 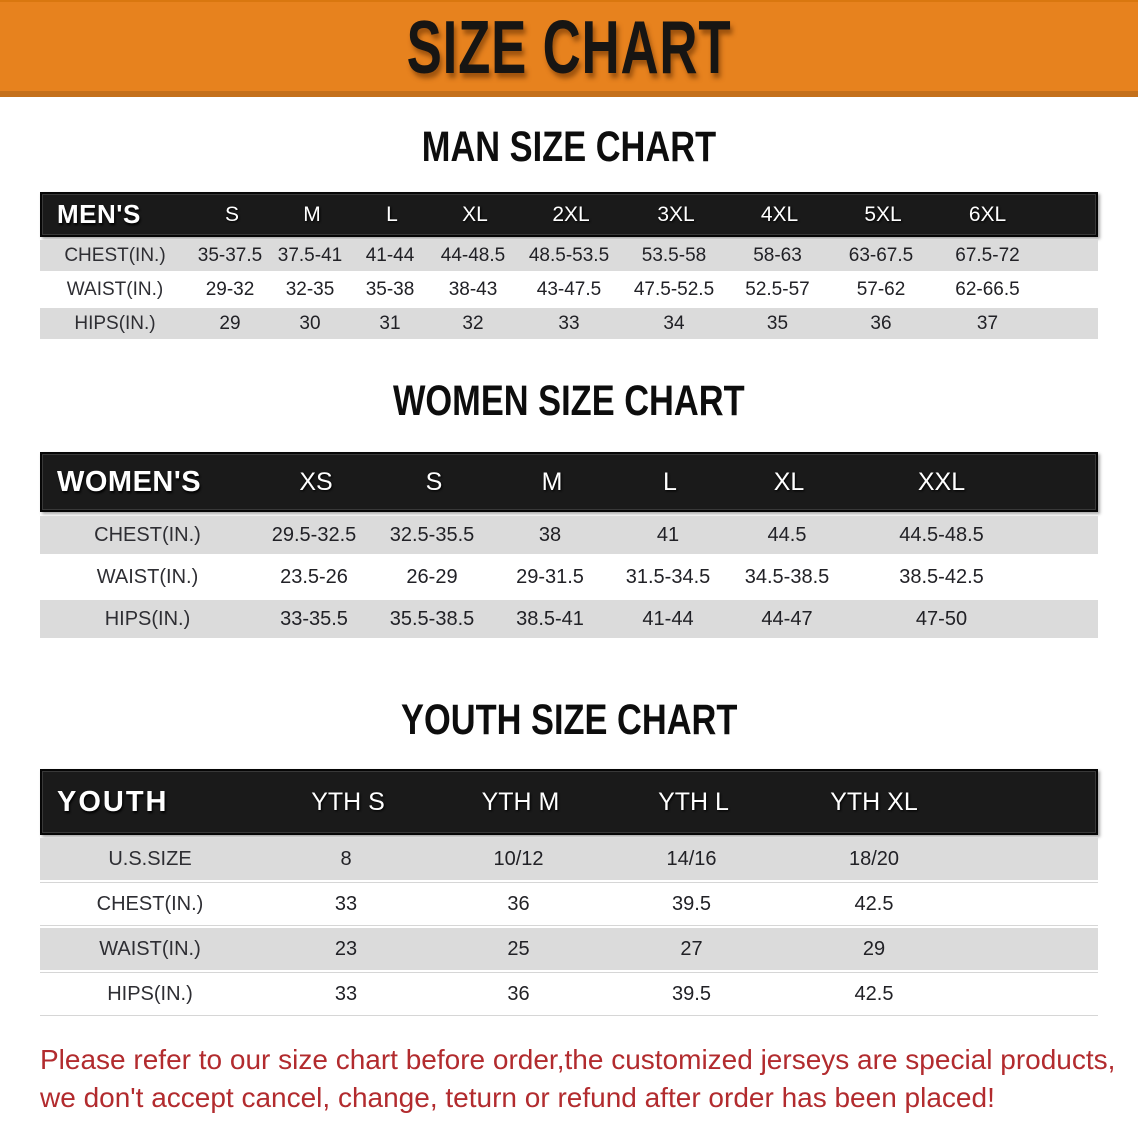 What do you see at coordinates (473, 289) in the screenshot?
I see `size-value-cell: 38-43` at bounding box center [473, 289].